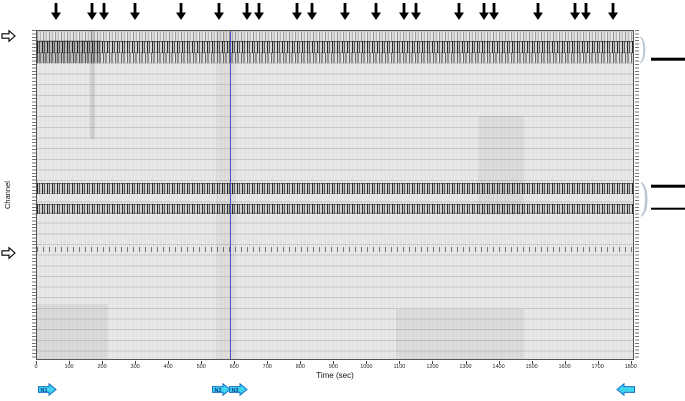 The image size is (685, 401). I want to click on x-tick-label: 1200, so click(432, 367).